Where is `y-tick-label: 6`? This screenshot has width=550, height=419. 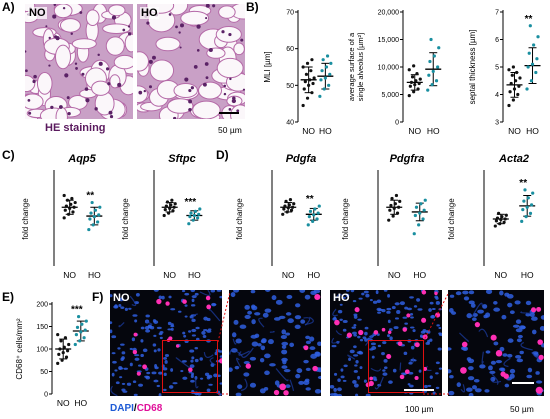 y-tick-label: 6 is located at coordinates (497, 40).